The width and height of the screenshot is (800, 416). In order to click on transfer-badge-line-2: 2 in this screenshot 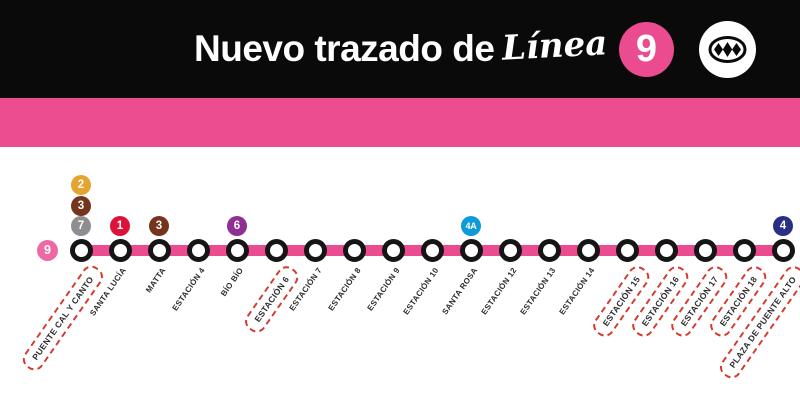, I will do `click(81, 185)`.